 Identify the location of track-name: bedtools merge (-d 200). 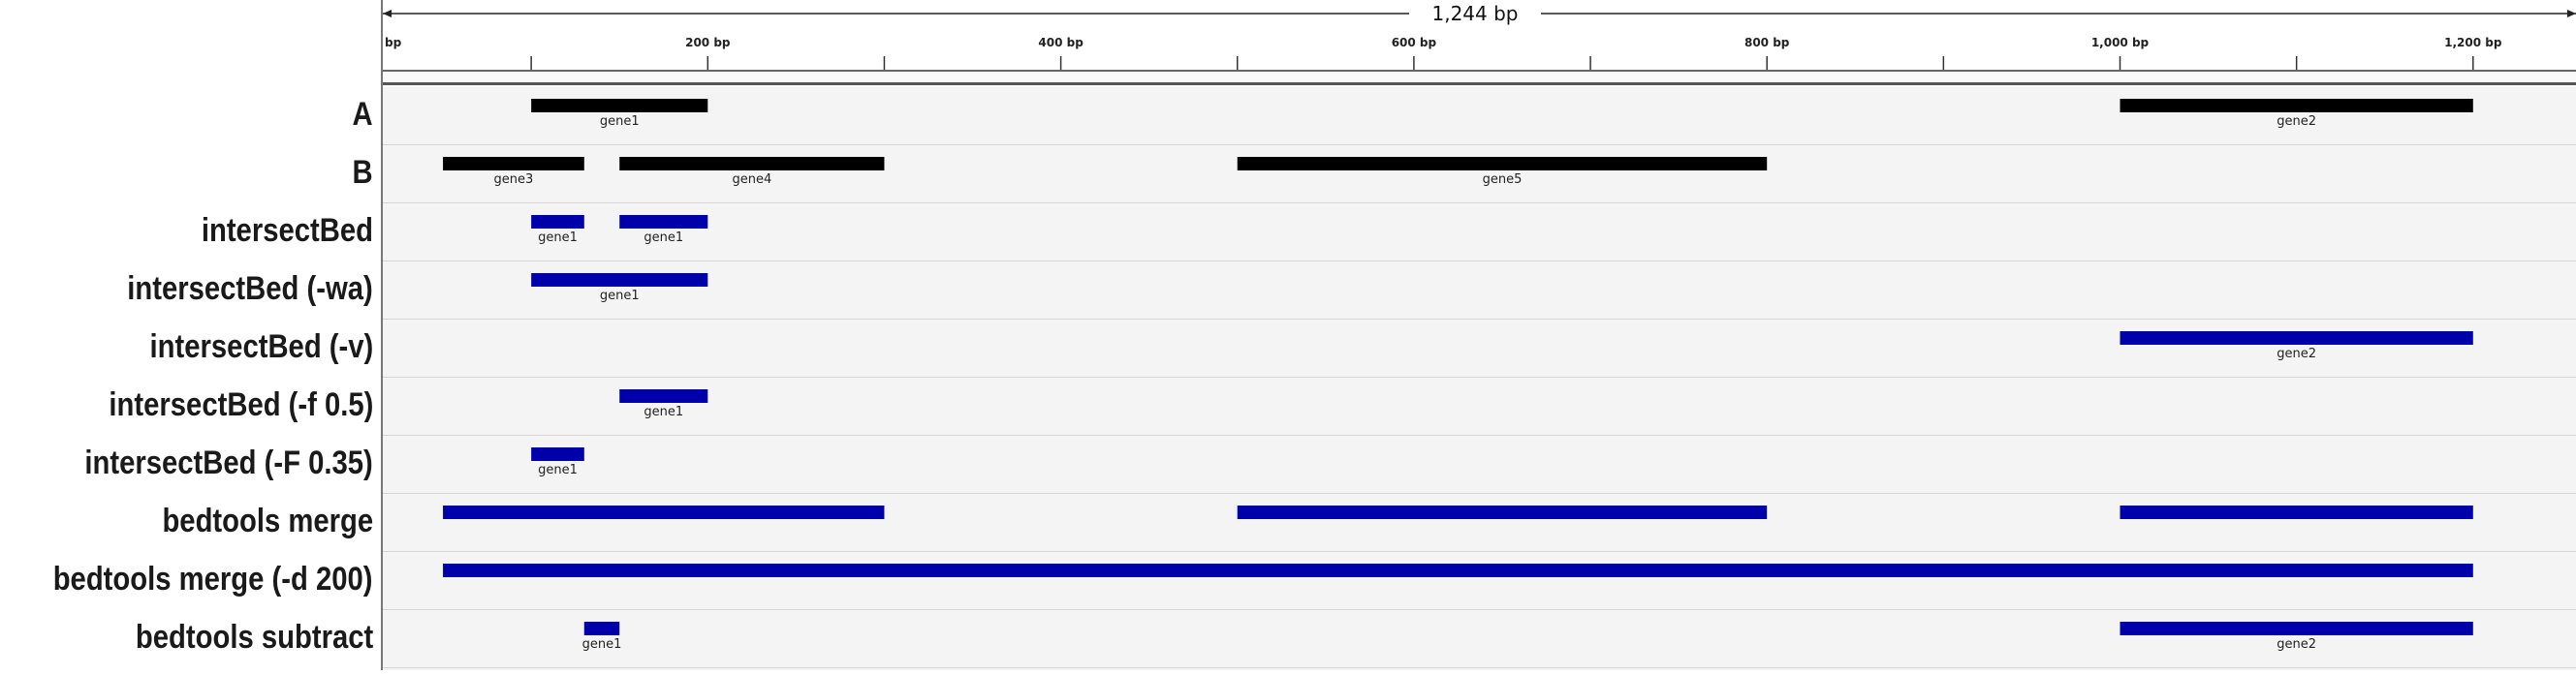
(213, 579).